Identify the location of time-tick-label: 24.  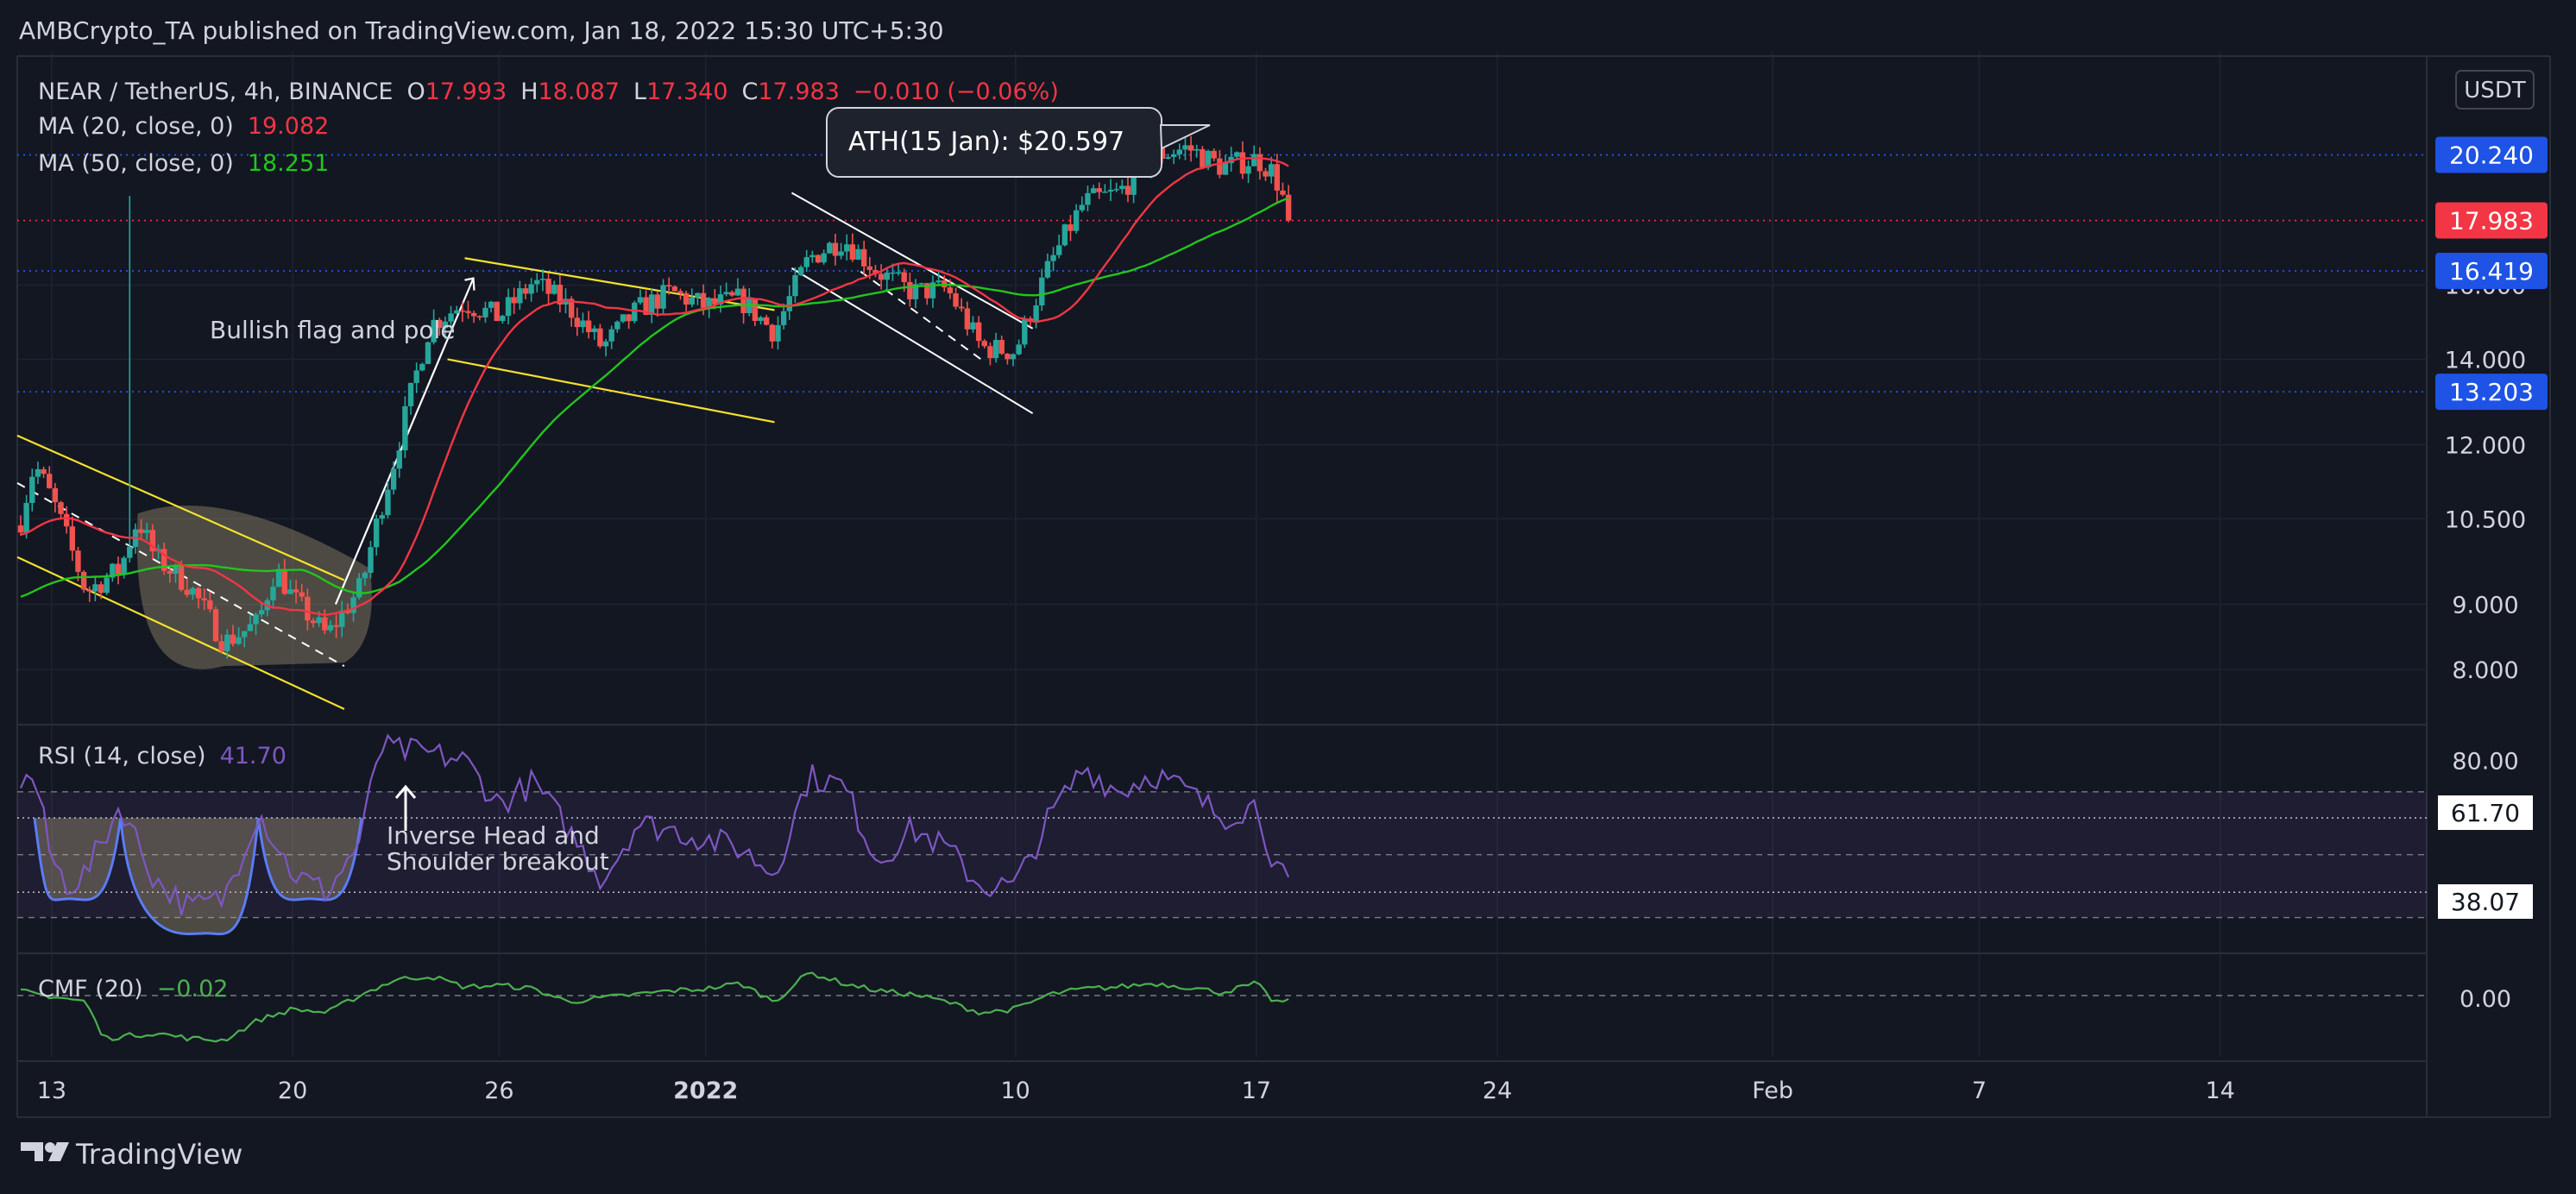
(1498, 1091).